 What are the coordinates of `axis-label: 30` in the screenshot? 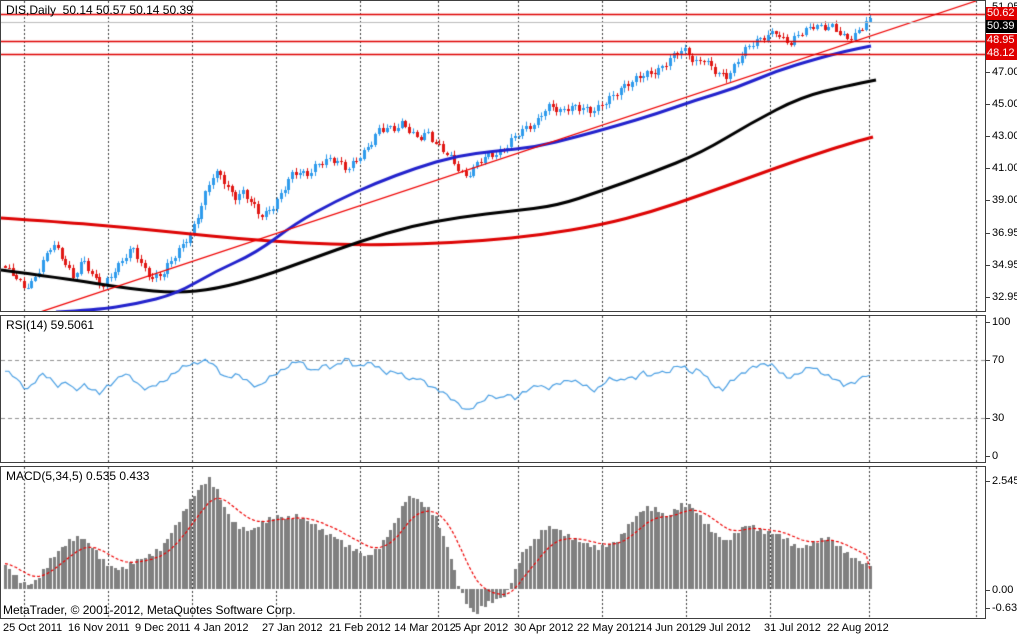 It's located at (995, 418).